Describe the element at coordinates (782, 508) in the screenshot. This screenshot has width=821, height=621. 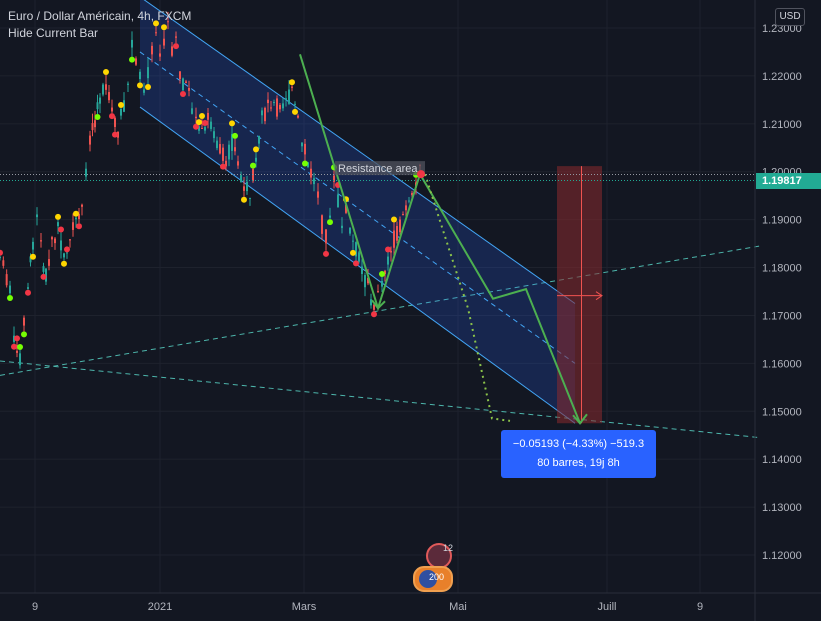
I see `y-tick-label: 1.13000` at that location.